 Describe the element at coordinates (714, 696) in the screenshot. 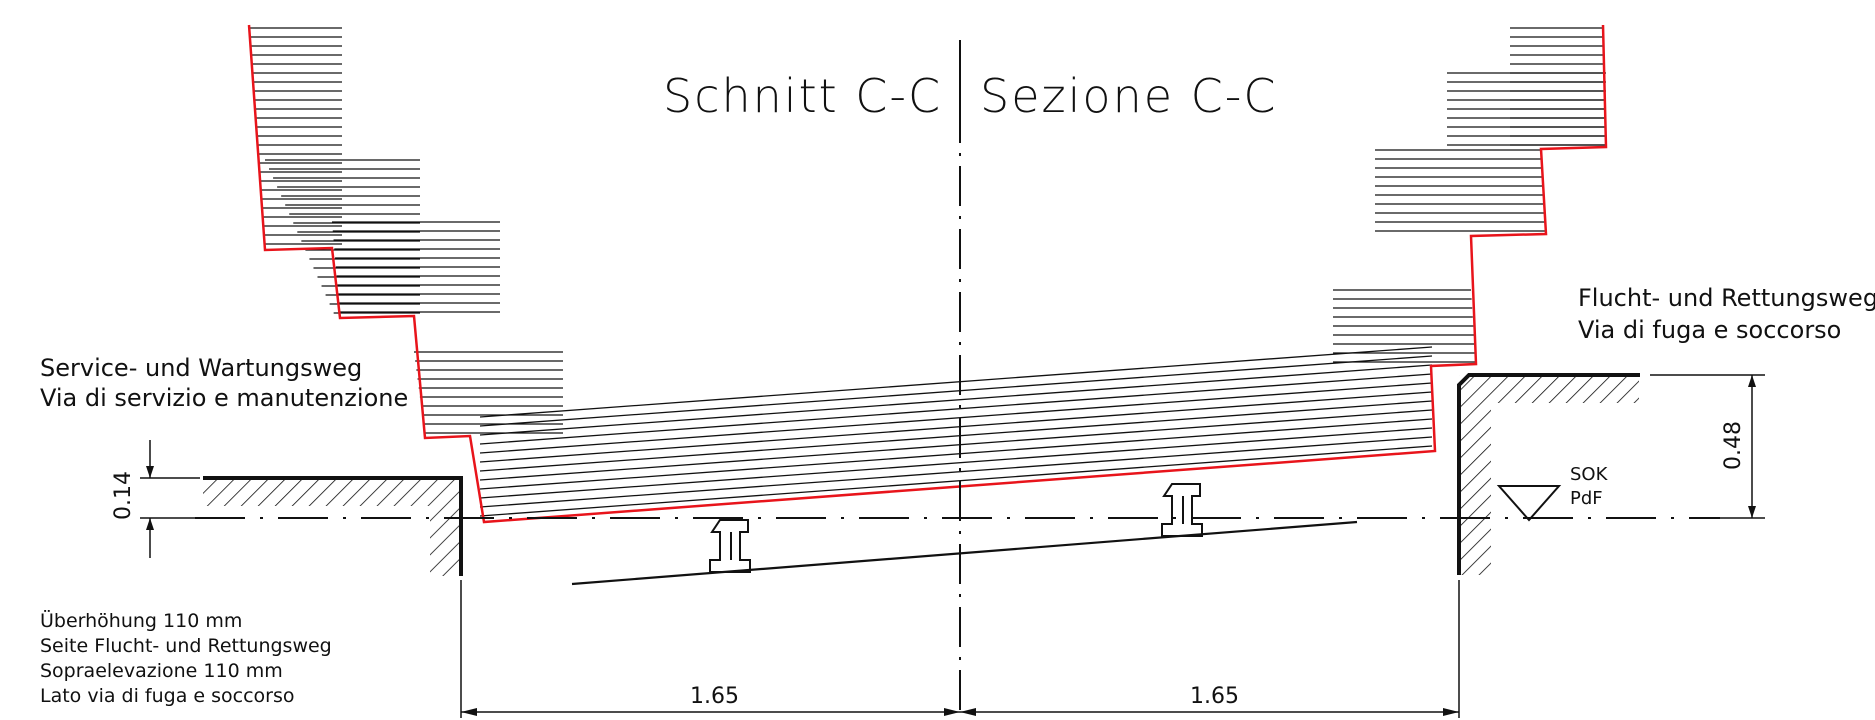

I see `dim-bottom-left-value: 1.65` at that location.